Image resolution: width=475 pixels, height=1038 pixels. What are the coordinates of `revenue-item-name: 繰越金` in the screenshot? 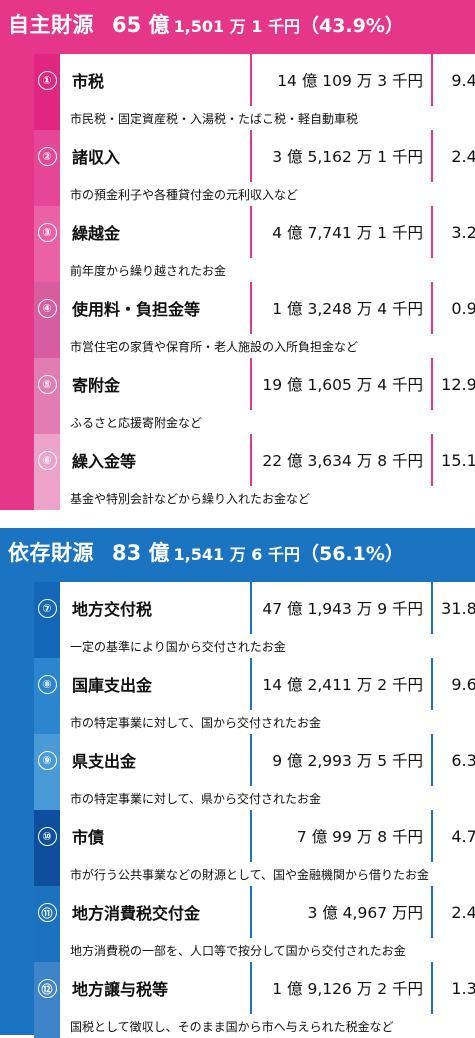 It's located at (155, 232).